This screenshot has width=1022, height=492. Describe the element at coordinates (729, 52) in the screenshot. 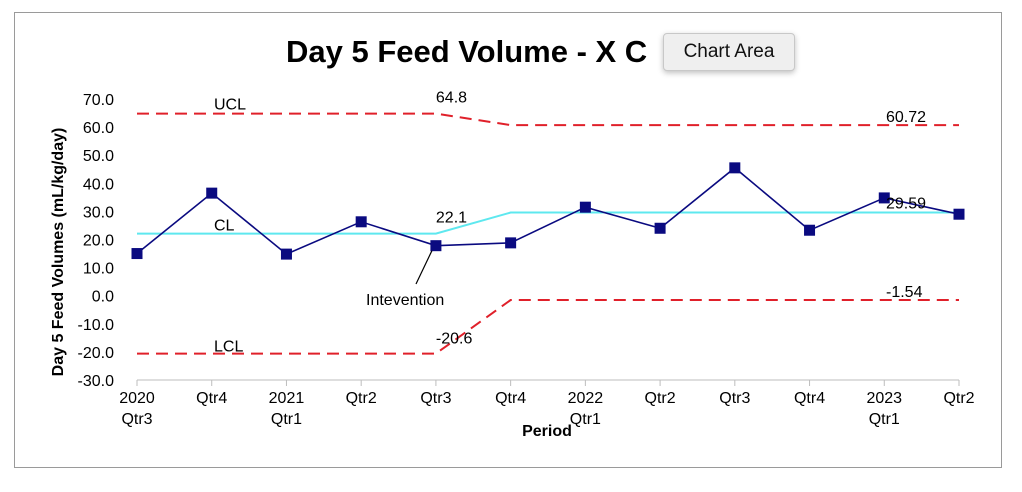

I see `chart-area-tooltip: Chart Area` at that location.